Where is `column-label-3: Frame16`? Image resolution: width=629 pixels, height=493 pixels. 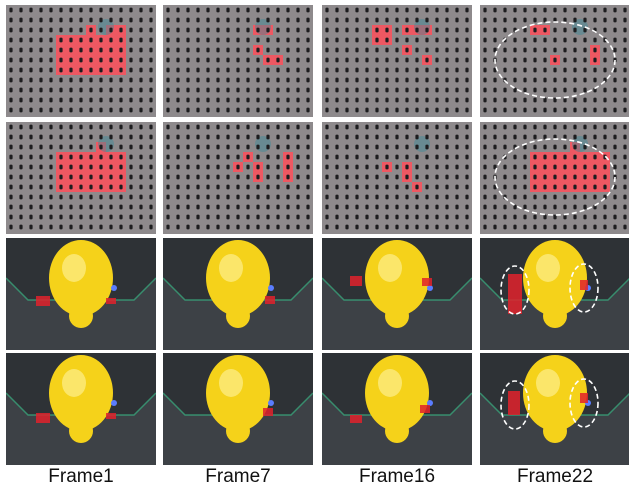 column-label-3: Frame16 is located at coordinates (397, 476).